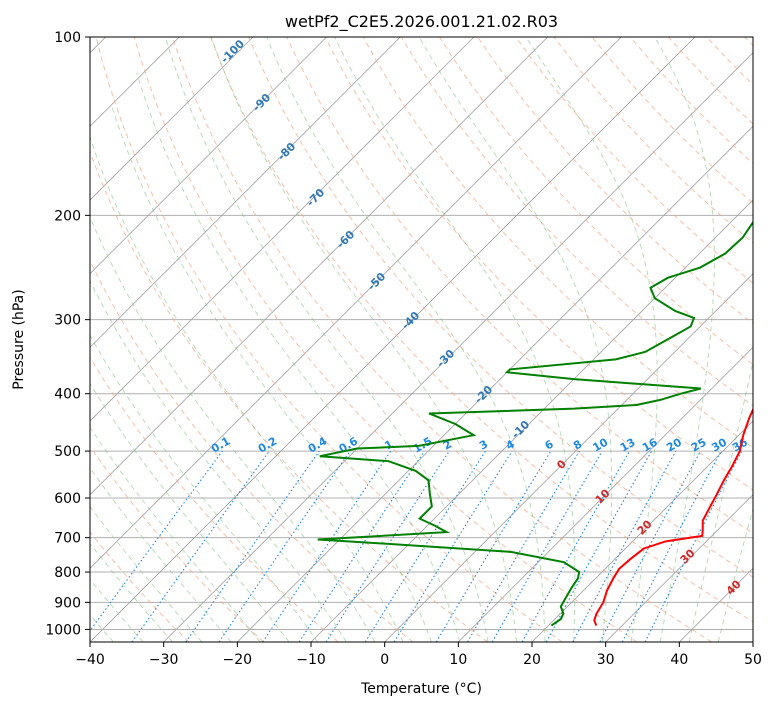 Image resolution: width=775 pixels, height=708 pixels. I want to click on x-tick-label: −20, so click(238, 660).